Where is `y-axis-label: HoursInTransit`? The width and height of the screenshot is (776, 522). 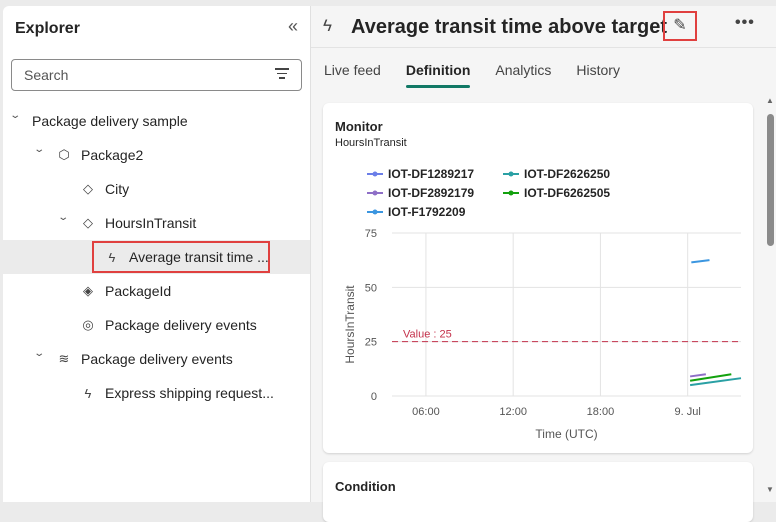 y-axis-label: HoursInTransit is located at coordinates (350, 324).